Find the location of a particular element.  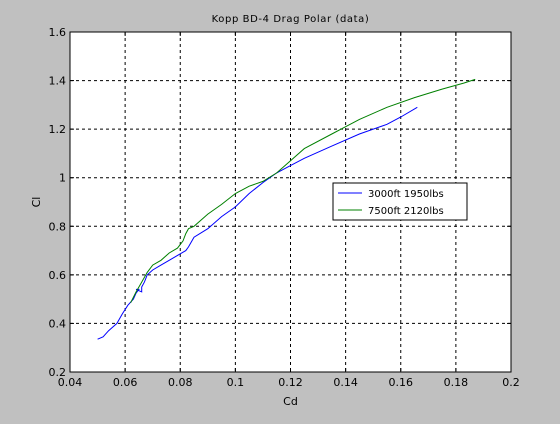

x-tick-label: 0.2 is located at coordinates (511, 382).